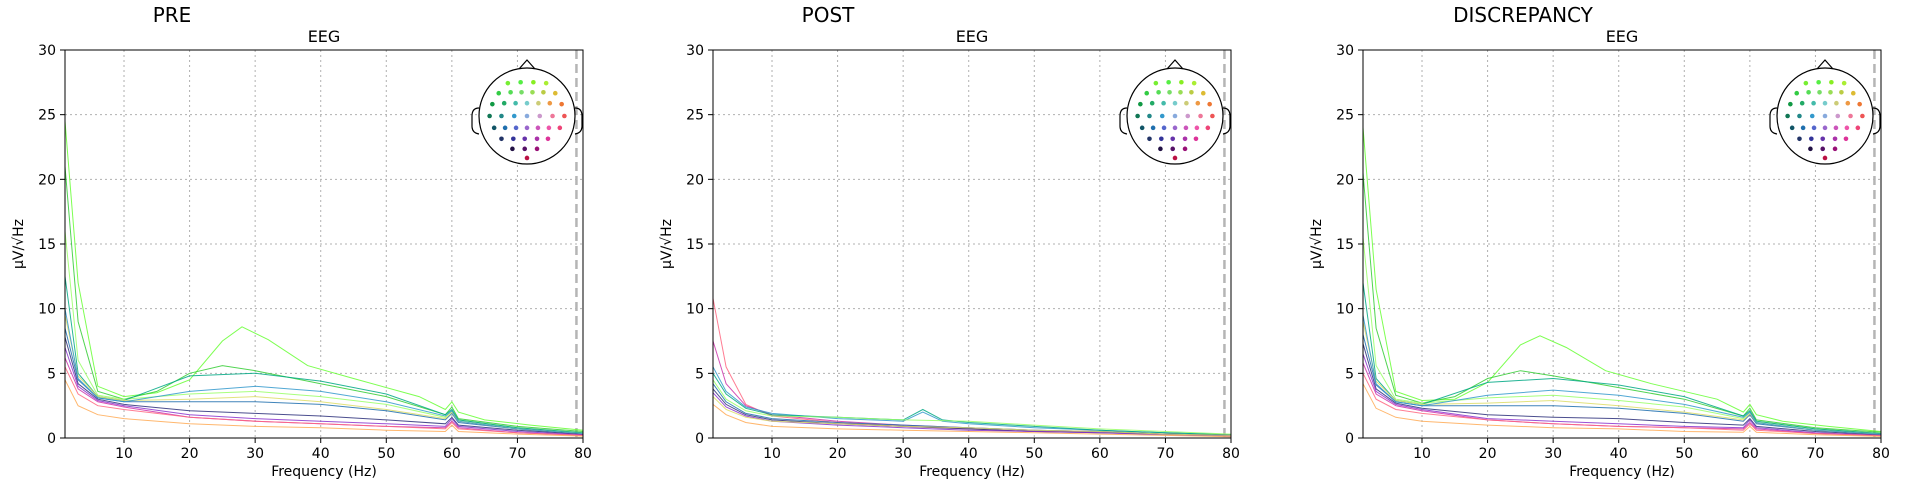 This screenshot has height=484, width=1920. Describe the element at coordinates (386, 454) in the screenshot. I see `x-tick-label: 50` at that location.